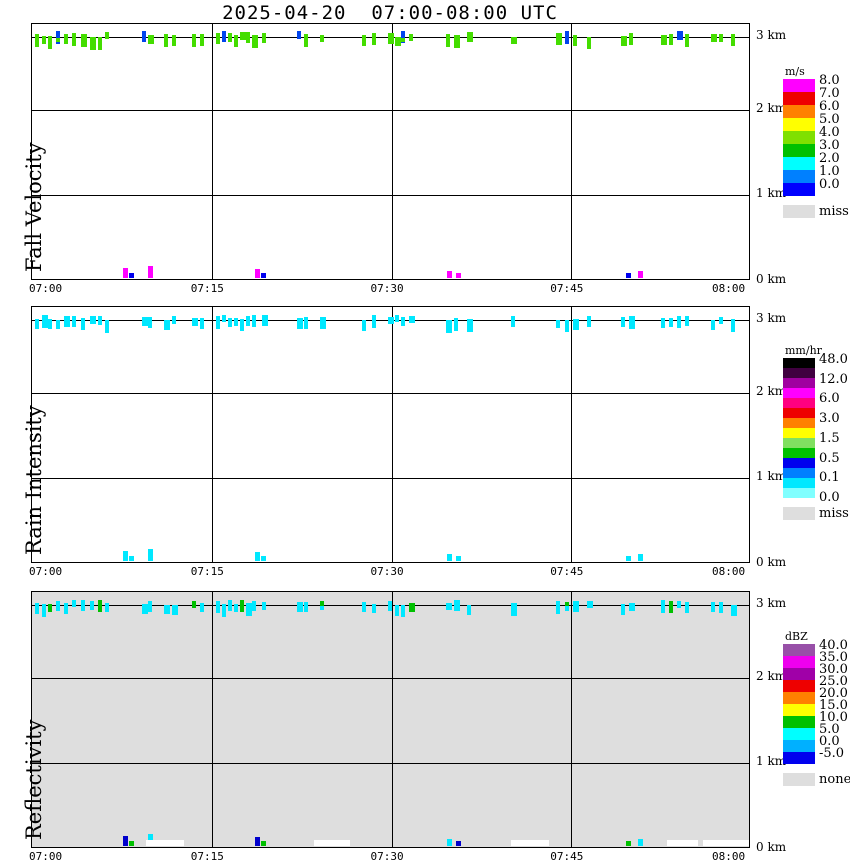  What do you see at coordinates (829, 132) in the screenshot?
I see `colorbar-tick: 4.0` at bounding box center [829, 132].